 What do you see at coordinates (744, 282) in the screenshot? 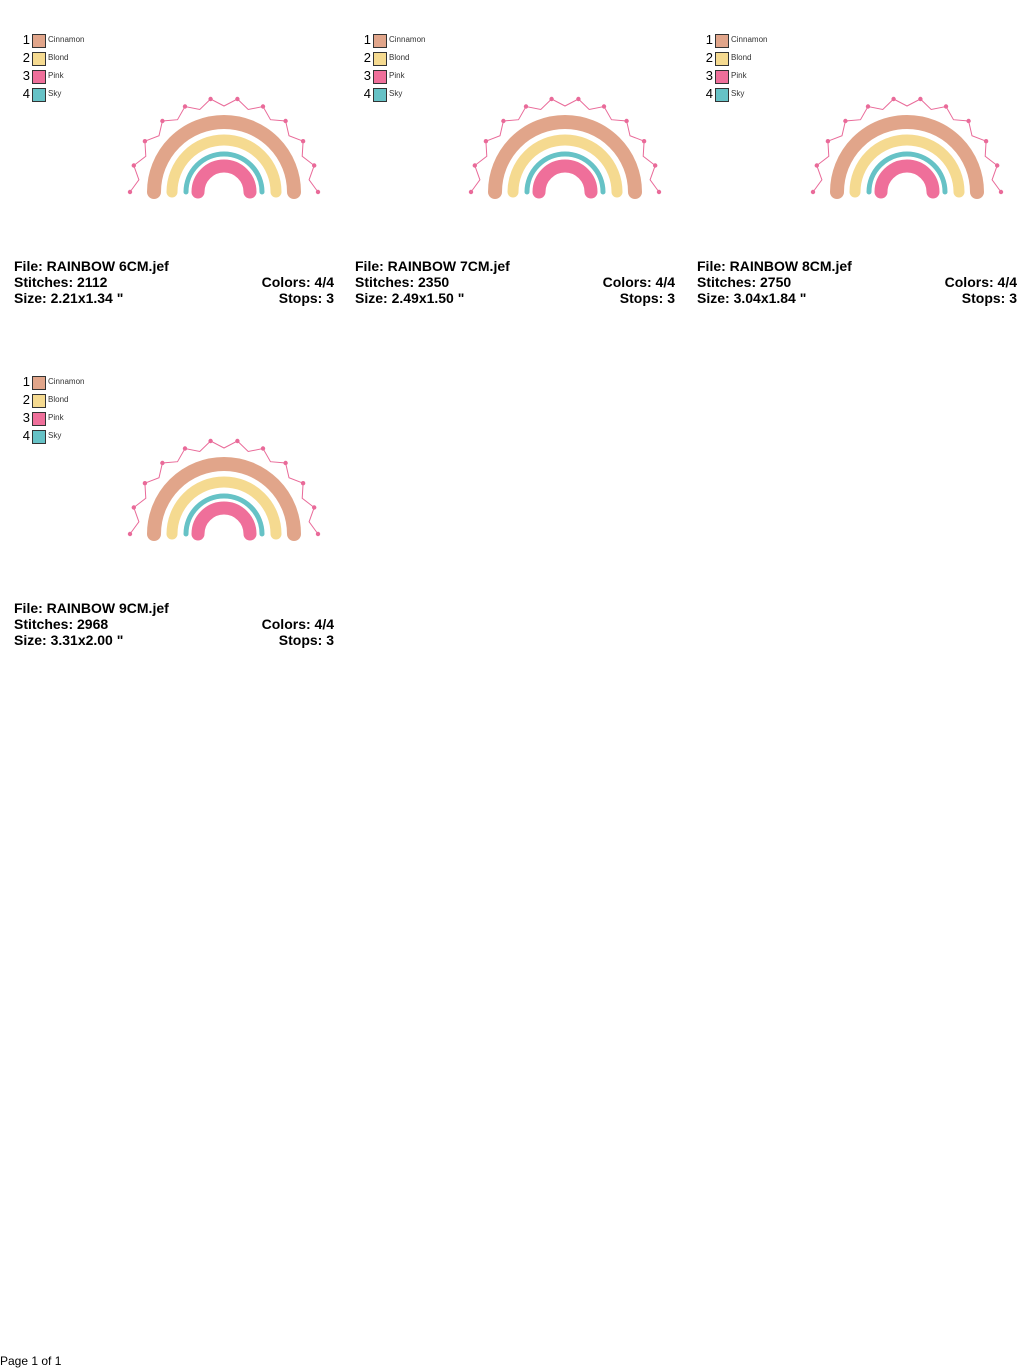
I see `stitch-count: Stitches: 2750` at bounding box center [744, 282].